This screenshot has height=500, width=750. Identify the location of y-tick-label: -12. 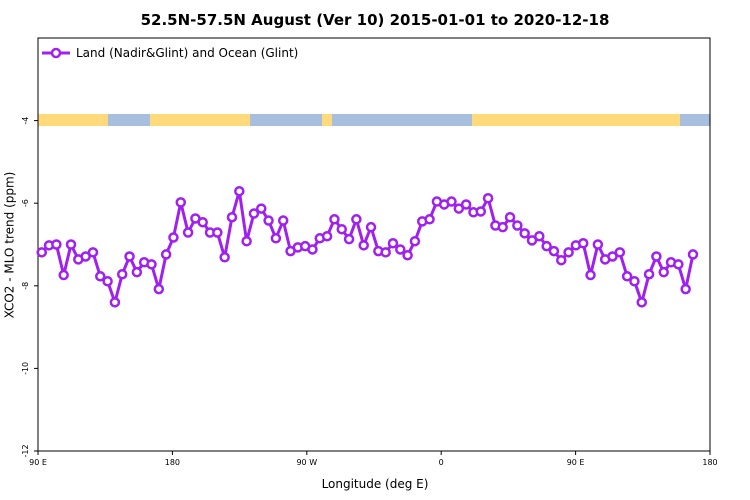
(25, 450).